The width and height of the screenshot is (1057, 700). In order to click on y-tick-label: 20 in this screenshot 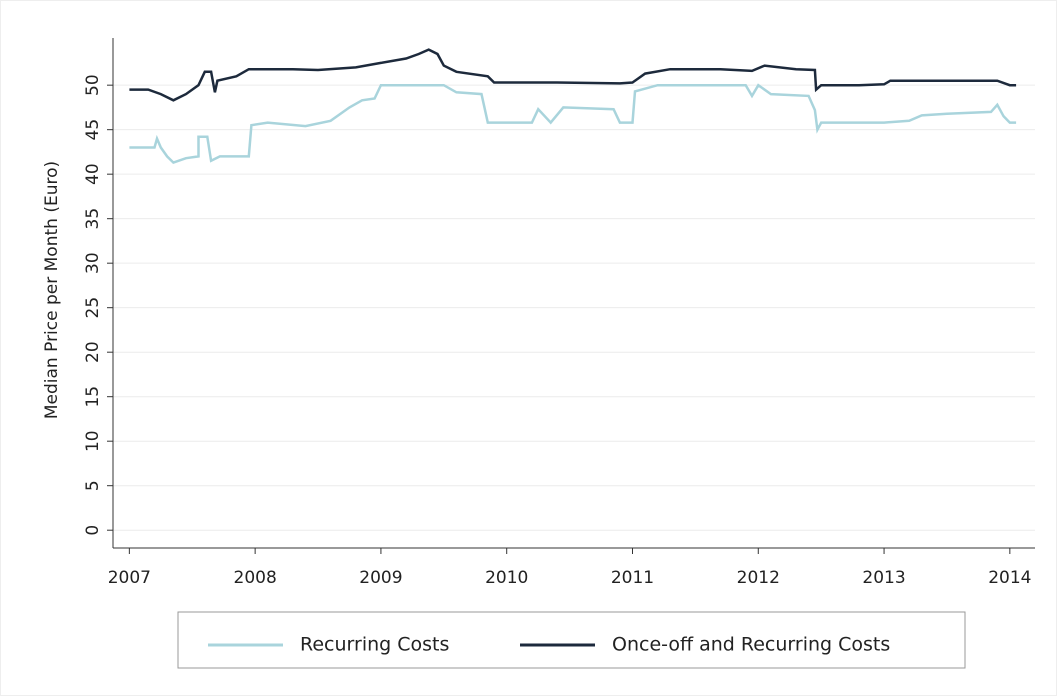, I will do `click(93, 352)`.